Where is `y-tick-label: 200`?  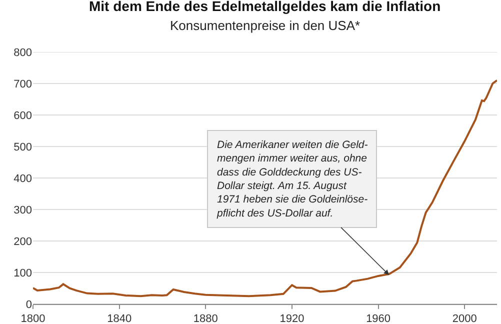 y-tick-label: 200 is located at coordinates (23, 242).